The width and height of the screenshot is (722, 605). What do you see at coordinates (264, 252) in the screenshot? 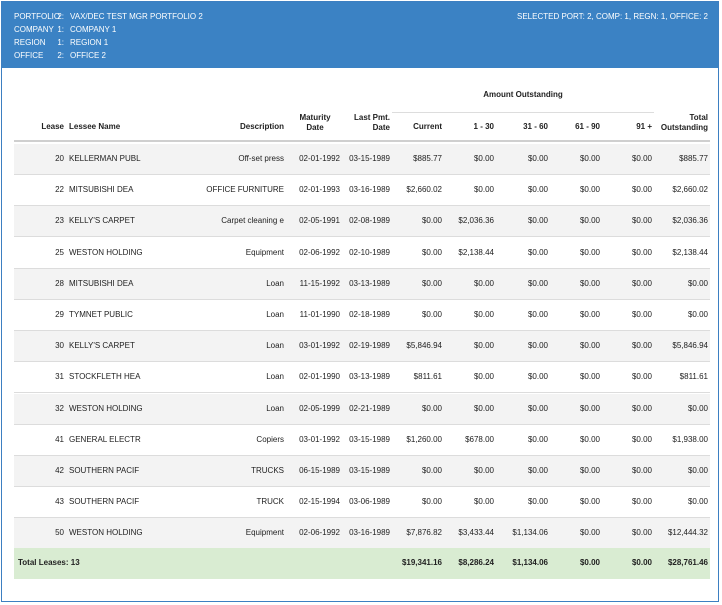
I see `cell-description: Equipment` at bounding box center [264, 252].